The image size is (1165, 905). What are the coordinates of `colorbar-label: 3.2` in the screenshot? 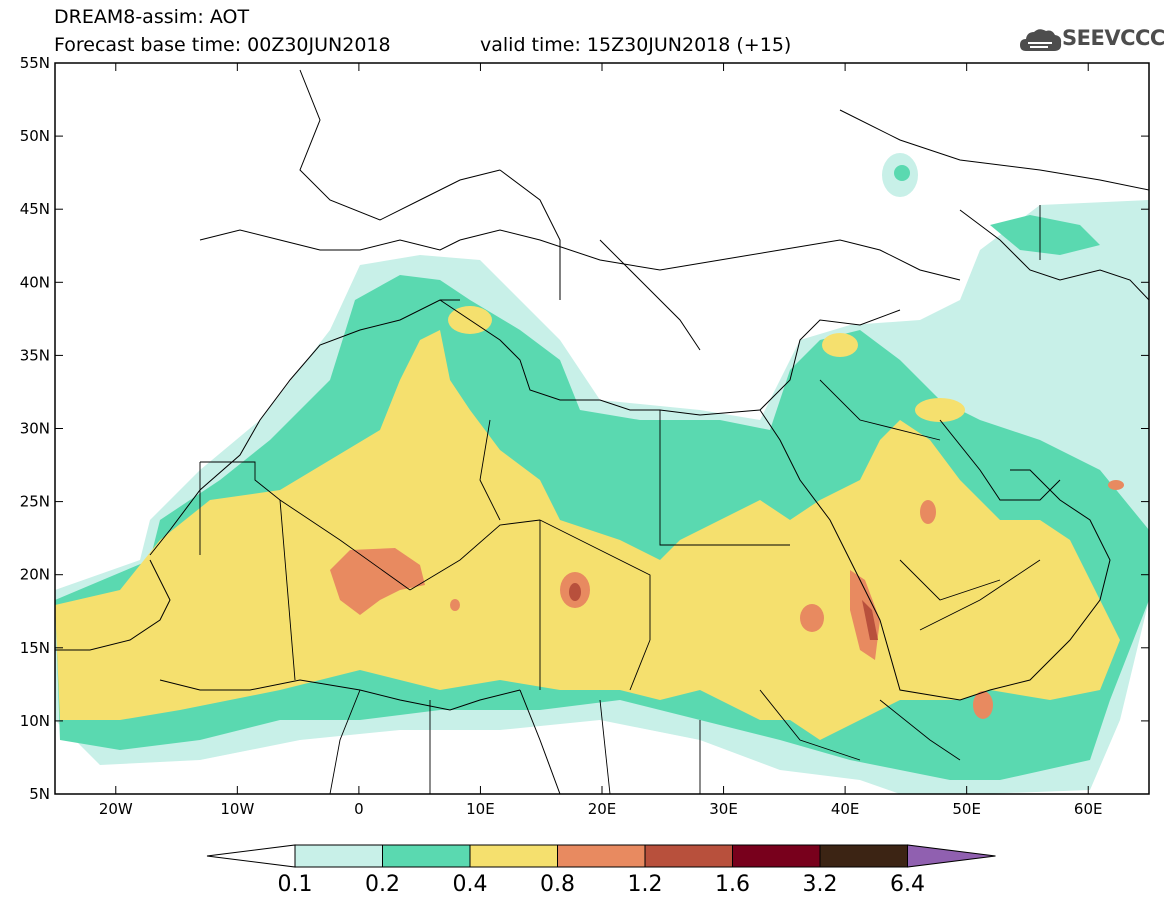 It's located at (820, 884).